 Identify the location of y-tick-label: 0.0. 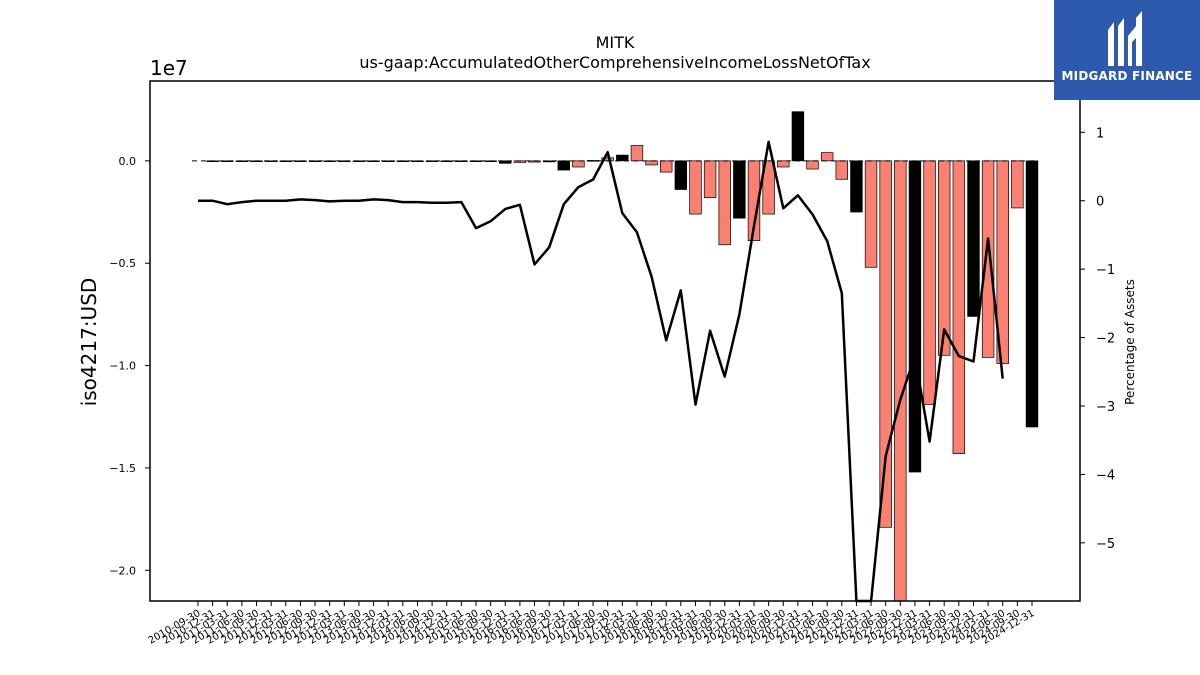
(128, 161).